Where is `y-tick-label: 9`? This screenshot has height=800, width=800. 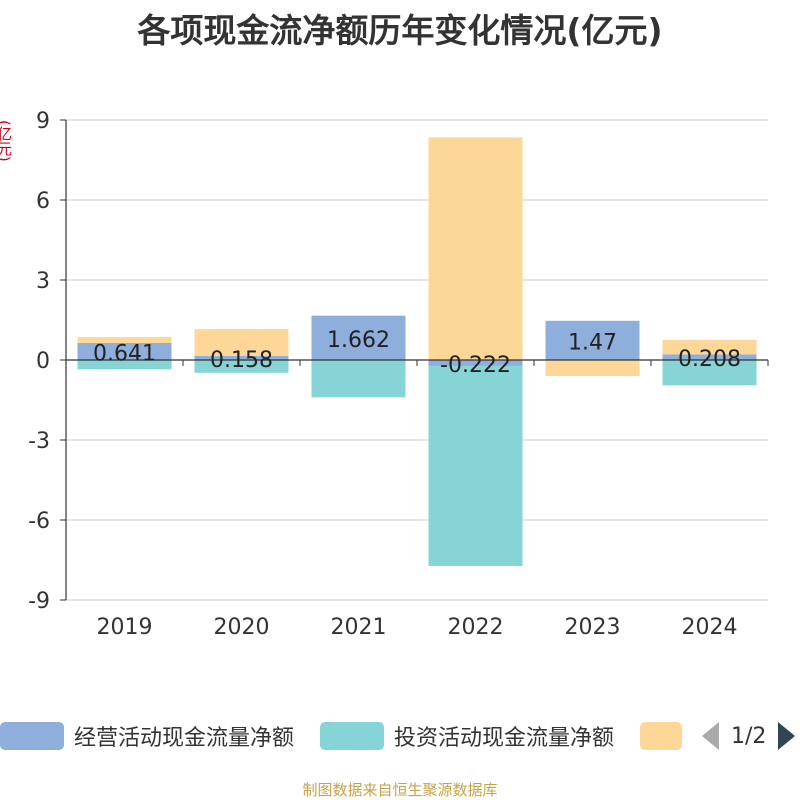 y-tick-label: 9 is located at coordinates (43, 121).